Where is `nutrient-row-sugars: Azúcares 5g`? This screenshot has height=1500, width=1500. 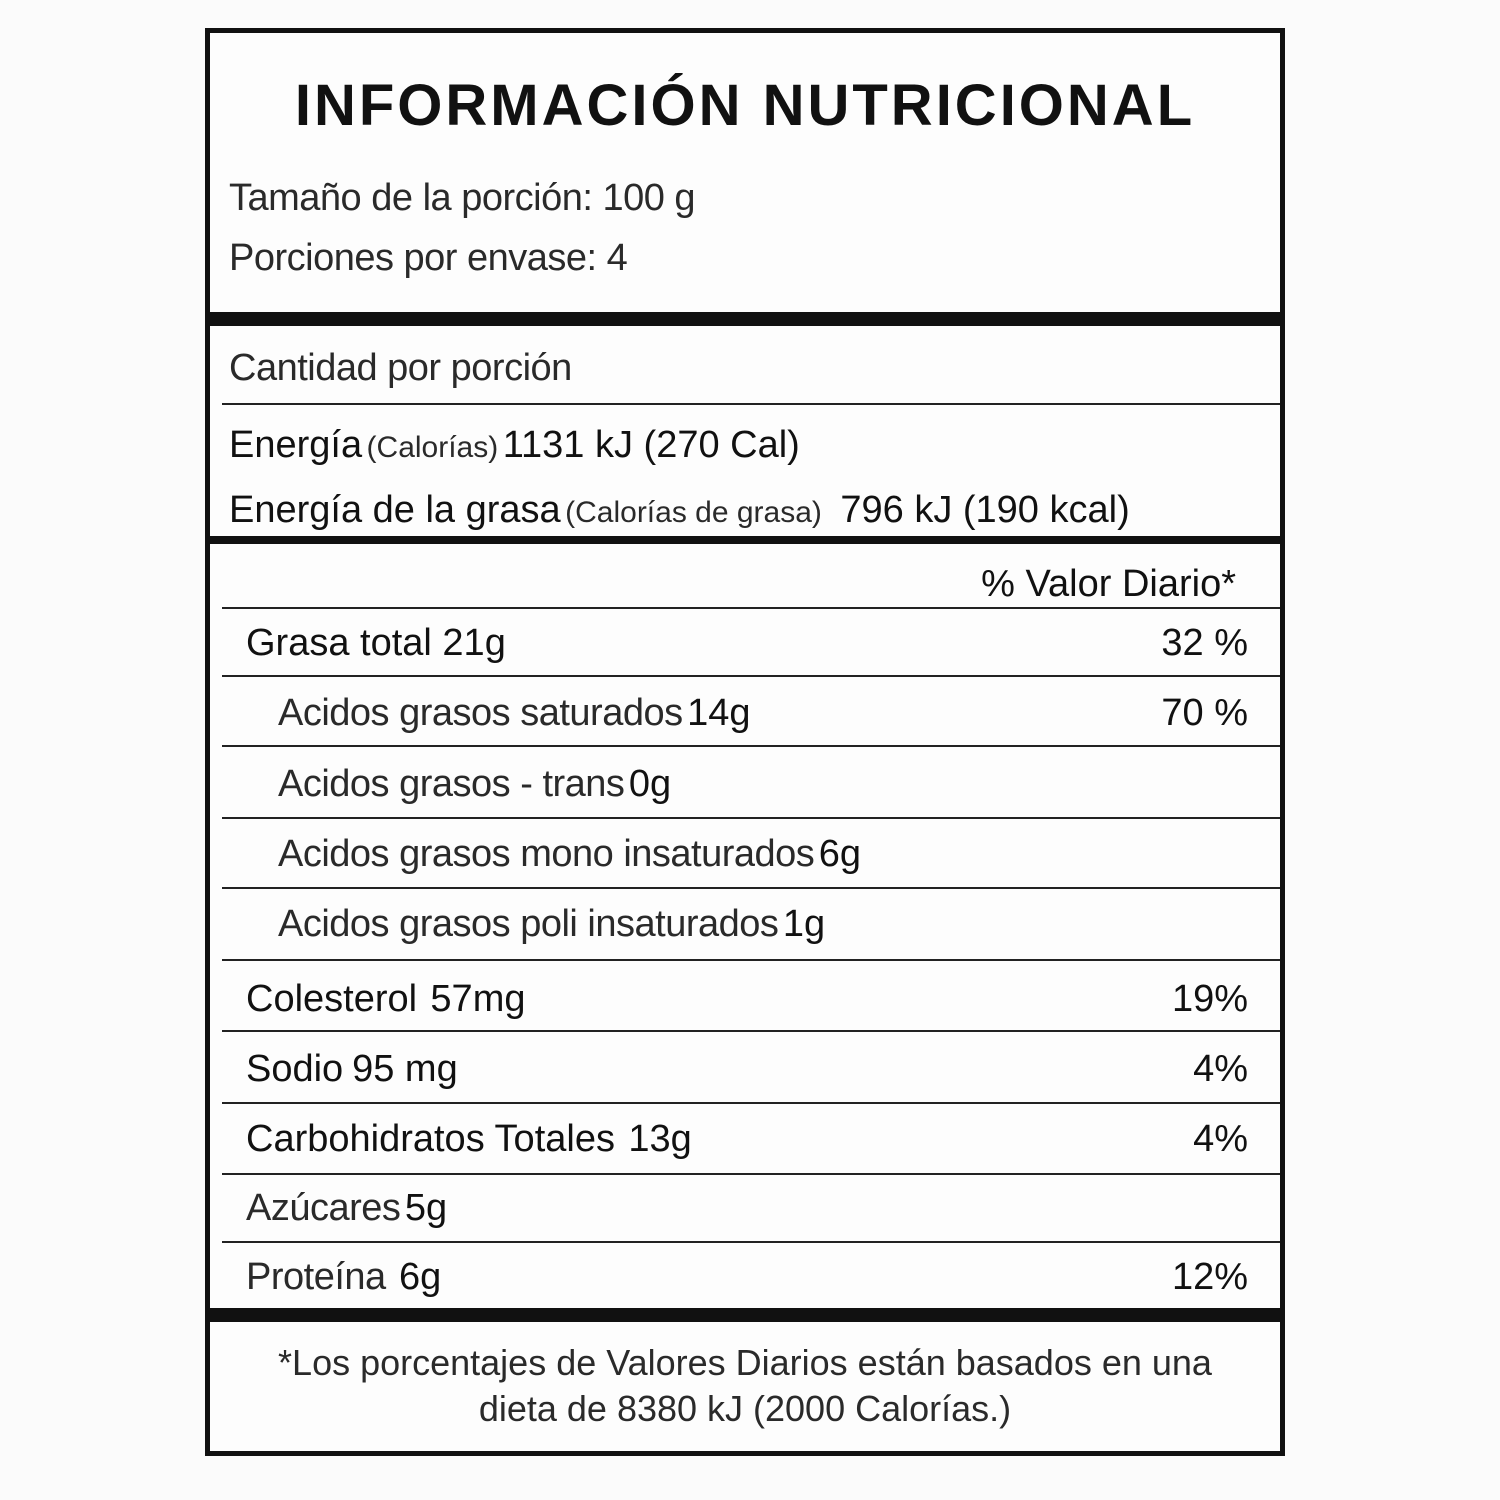
nutrient-row-sugars: Azúcares 5g is located at coordinates (735, 1208).